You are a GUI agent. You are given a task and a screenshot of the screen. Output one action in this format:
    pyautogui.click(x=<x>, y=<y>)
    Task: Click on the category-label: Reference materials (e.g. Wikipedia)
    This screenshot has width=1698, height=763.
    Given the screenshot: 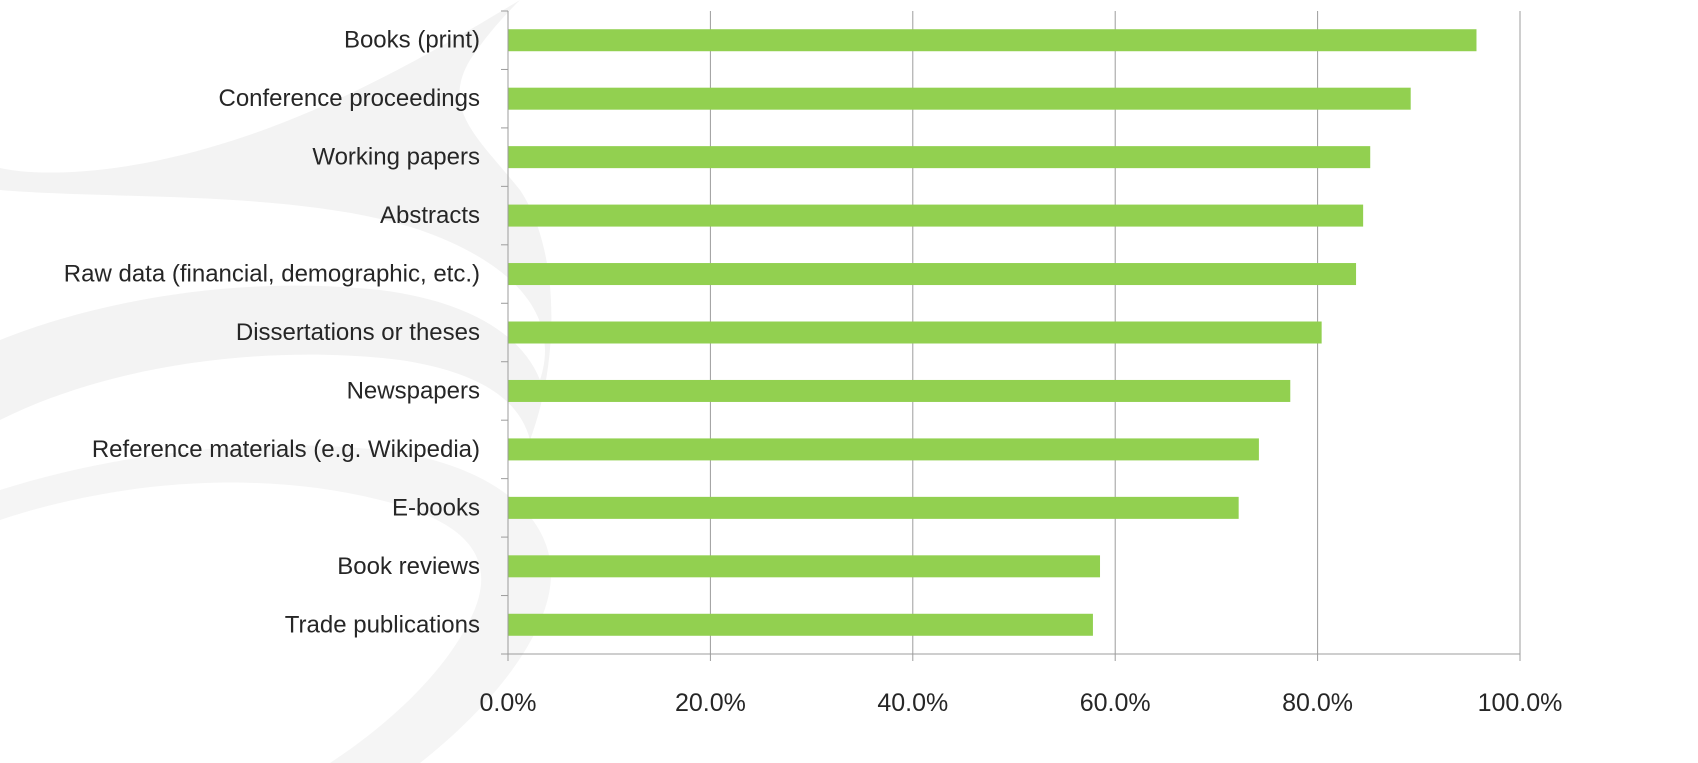 What is the action you would take?
    pyautogui.click(x=286, y=449)
    